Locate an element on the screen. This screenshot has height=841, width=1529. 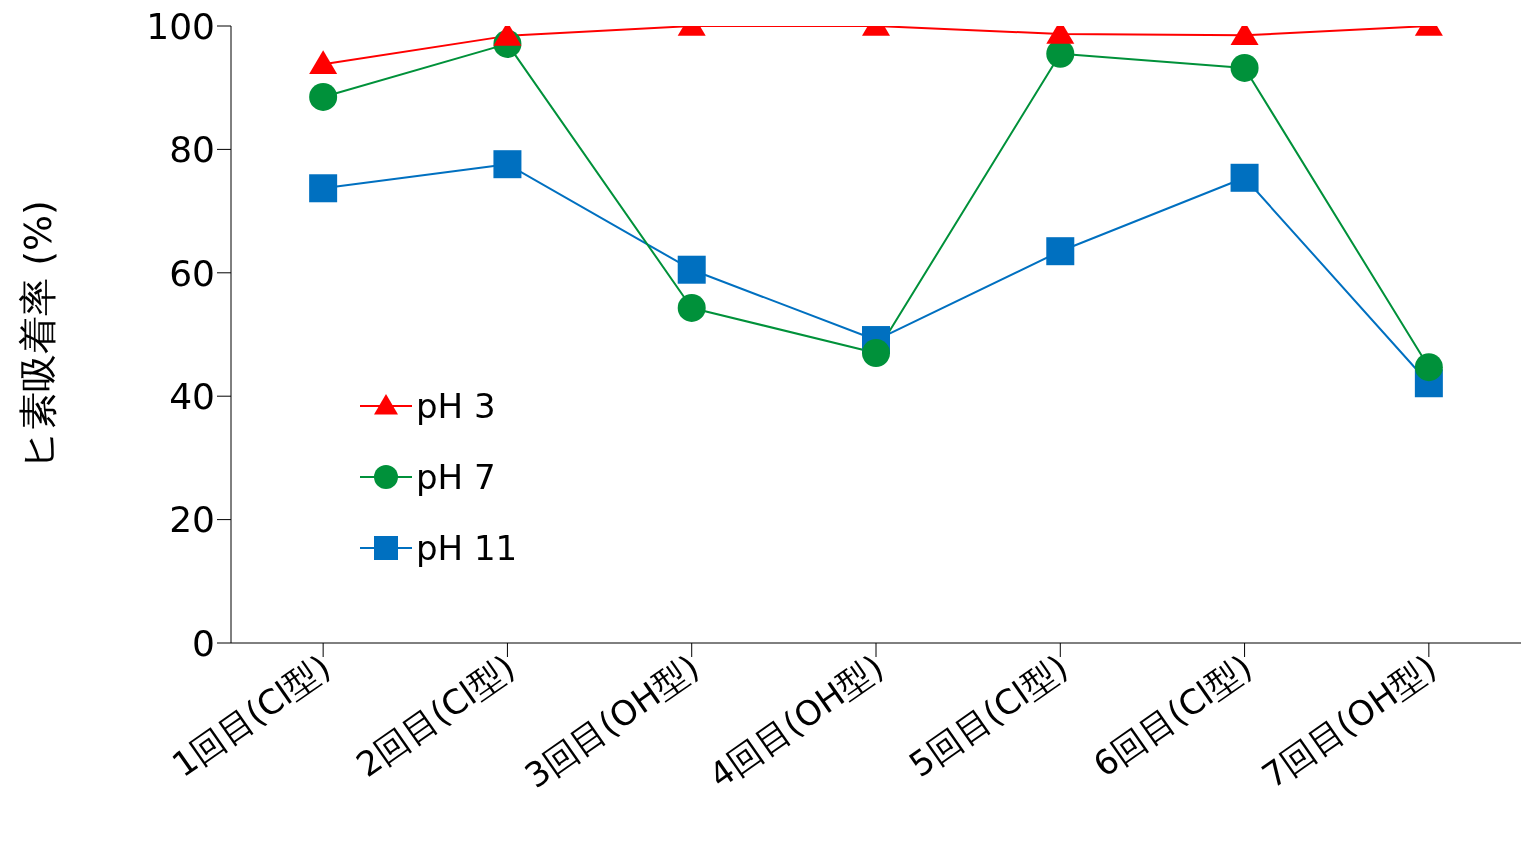
y-tick-label: 20 is located at coordinates (192, 520).